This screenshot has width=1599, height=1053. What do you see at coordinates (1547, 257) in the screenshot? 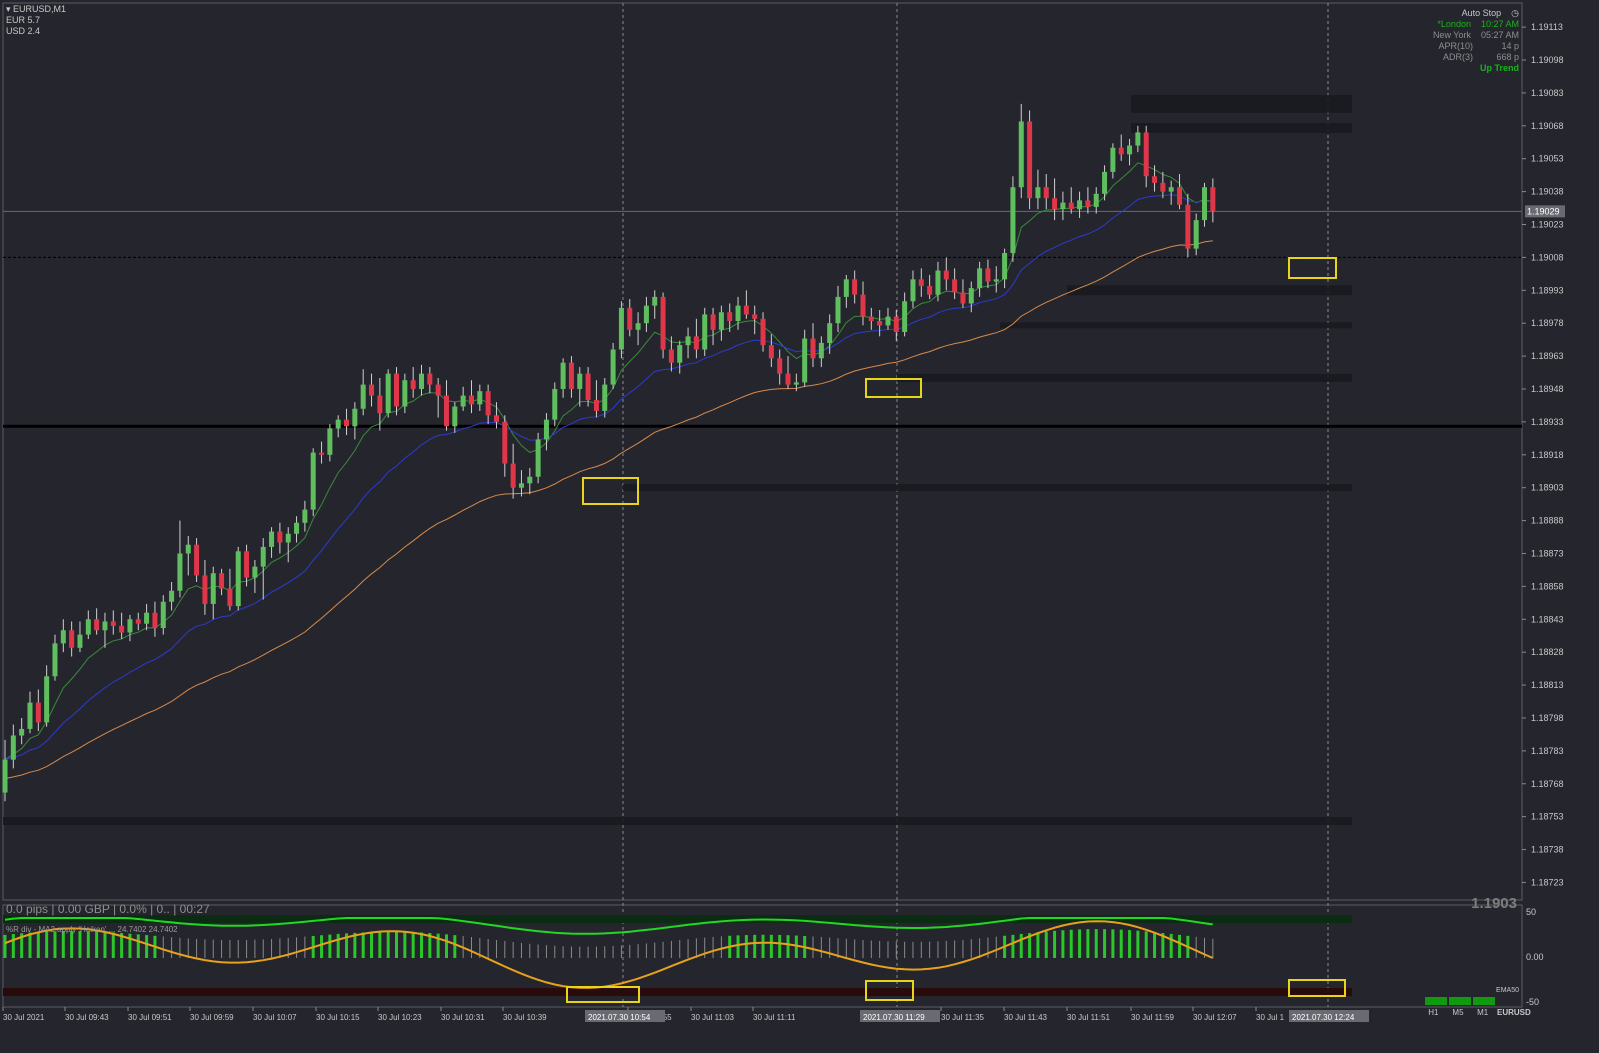
I see `y-tick-label: 1.19008` at bounding box center [1547, 257].